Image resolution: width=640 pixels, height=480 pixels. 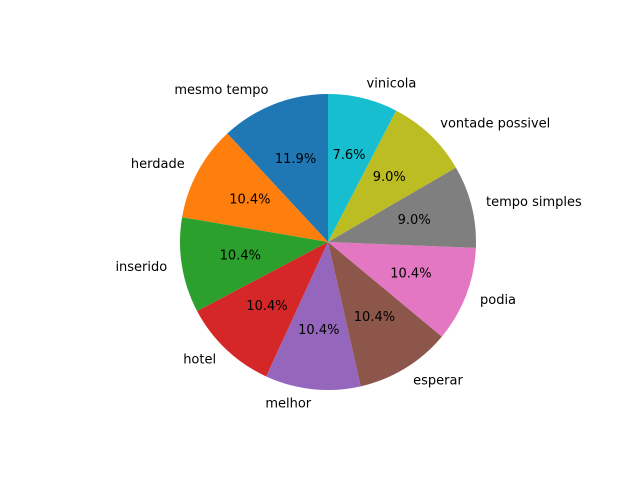 I want to click on pie-slice-herdade, so click(x=255, y=187).